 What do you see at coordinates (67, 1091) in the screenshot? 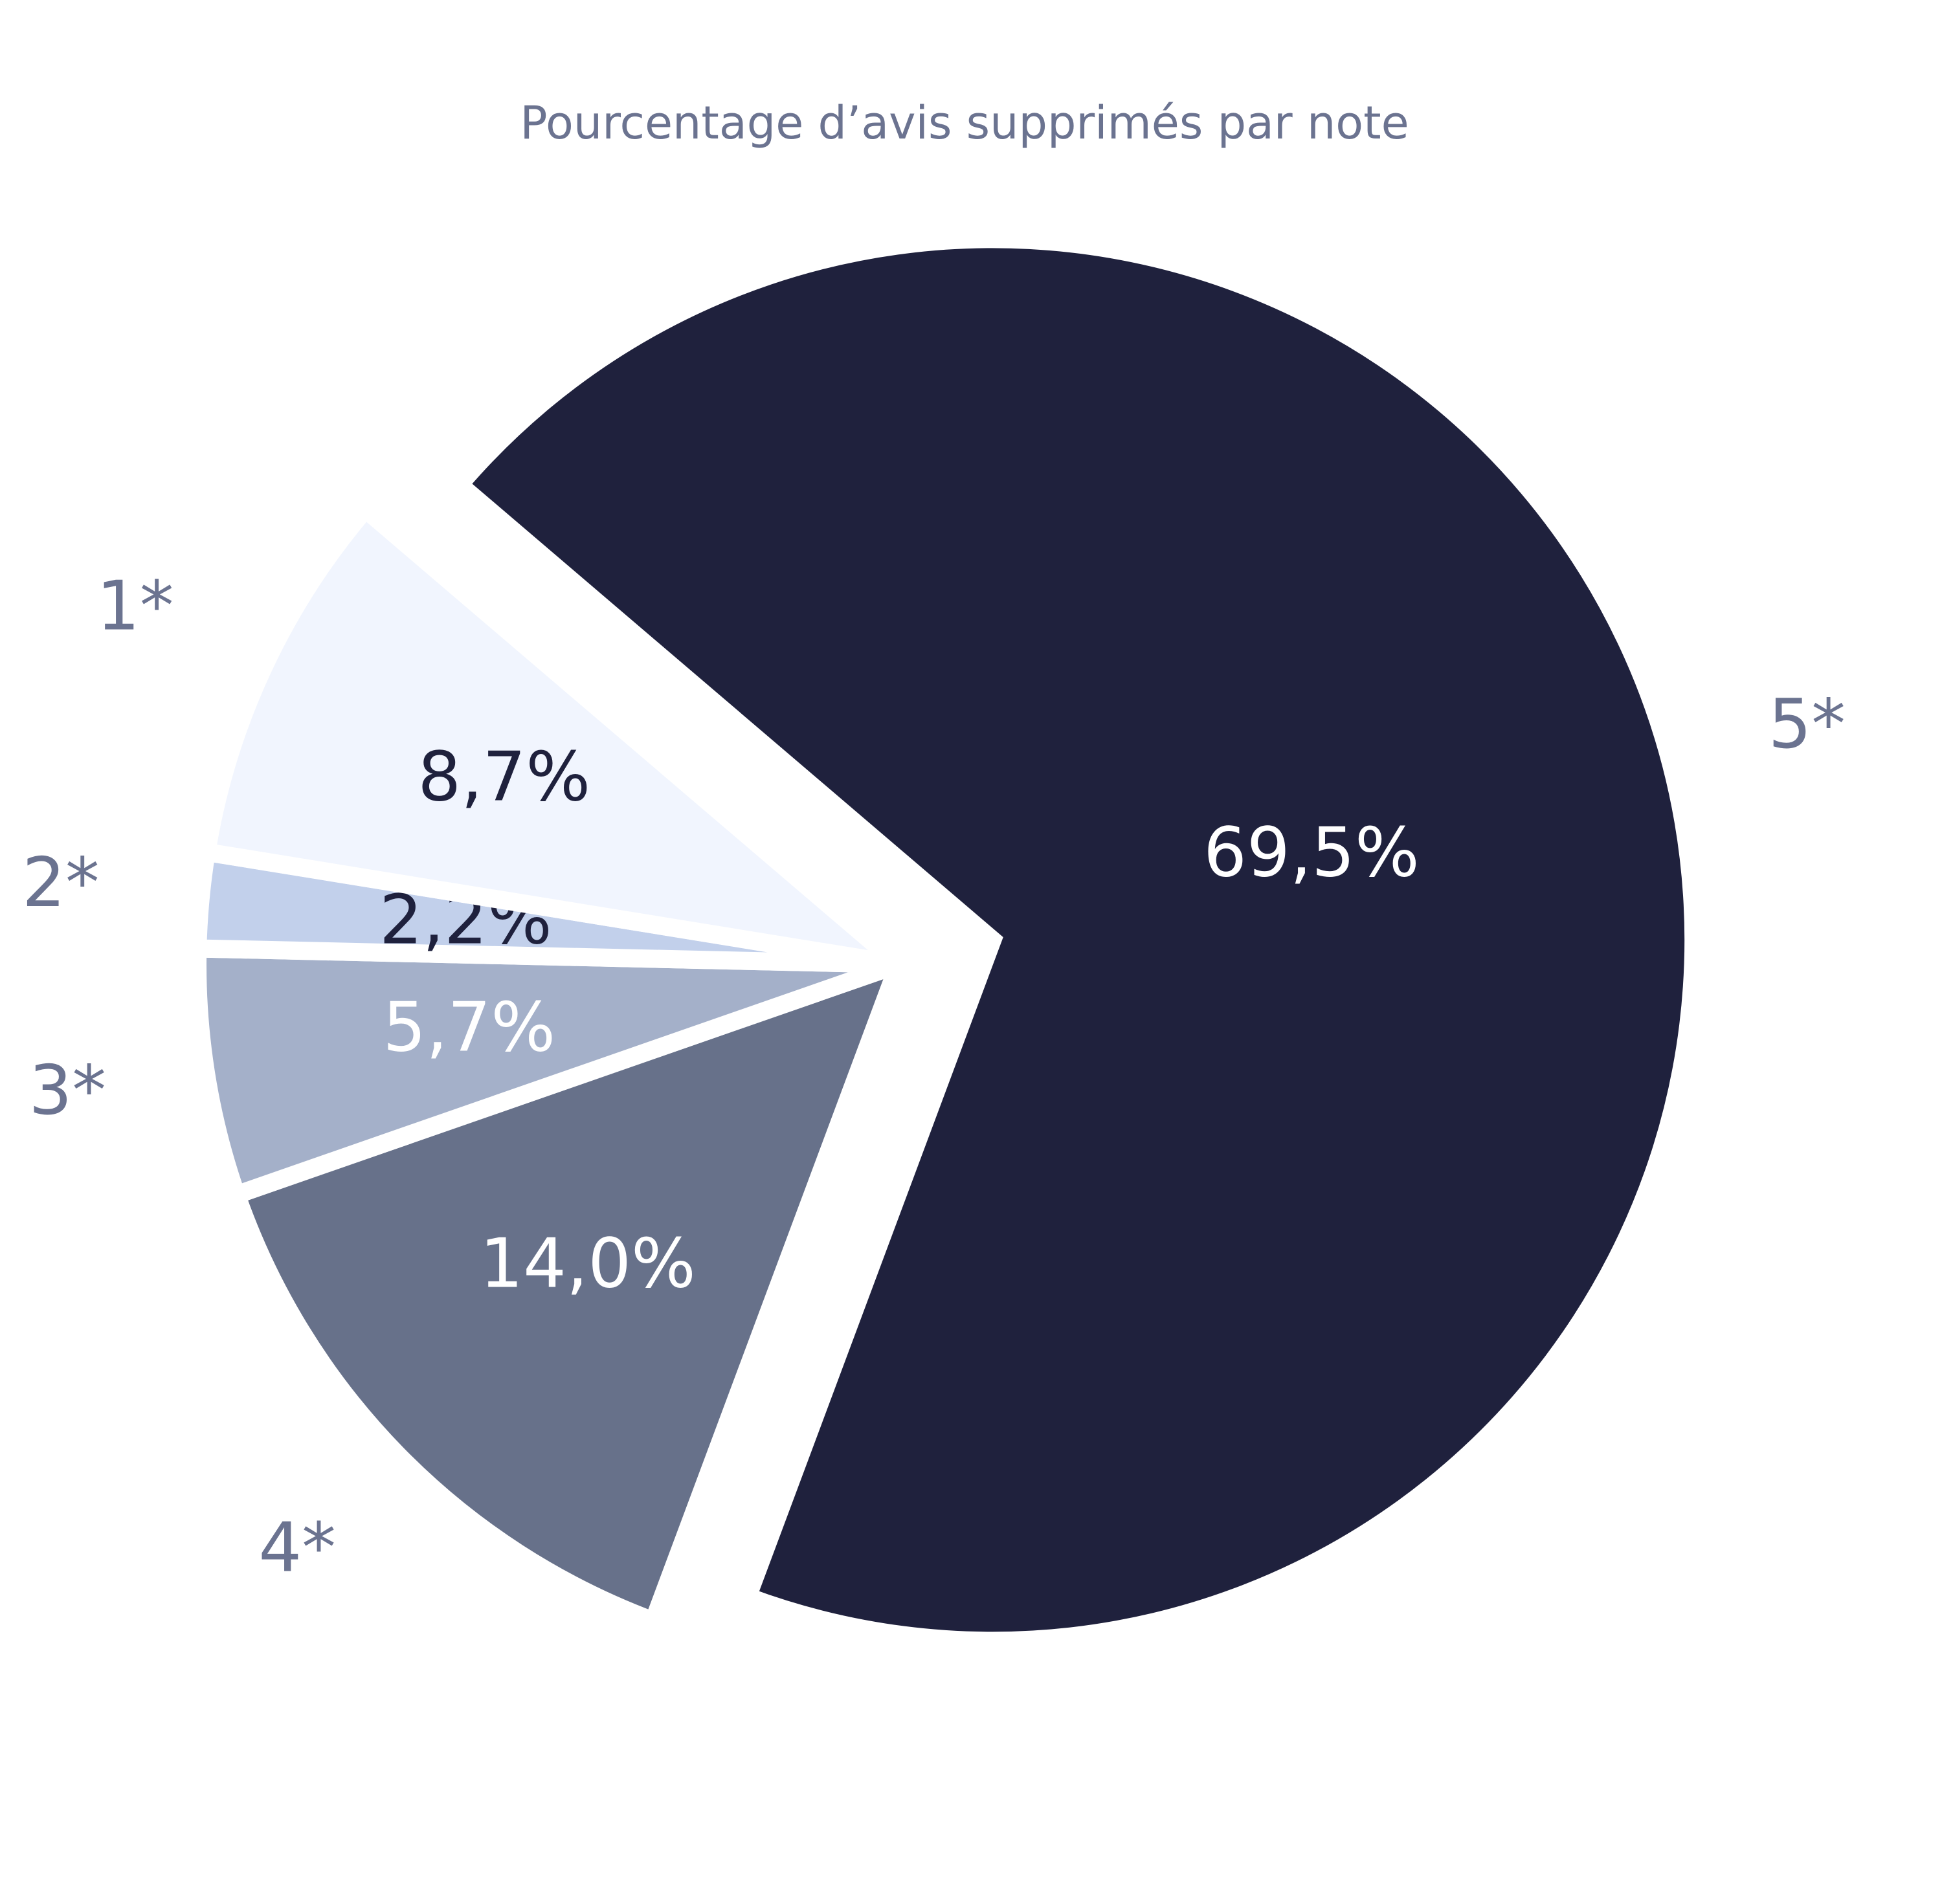
I see `category-label: 3*` at bounding box center [67, 1091].